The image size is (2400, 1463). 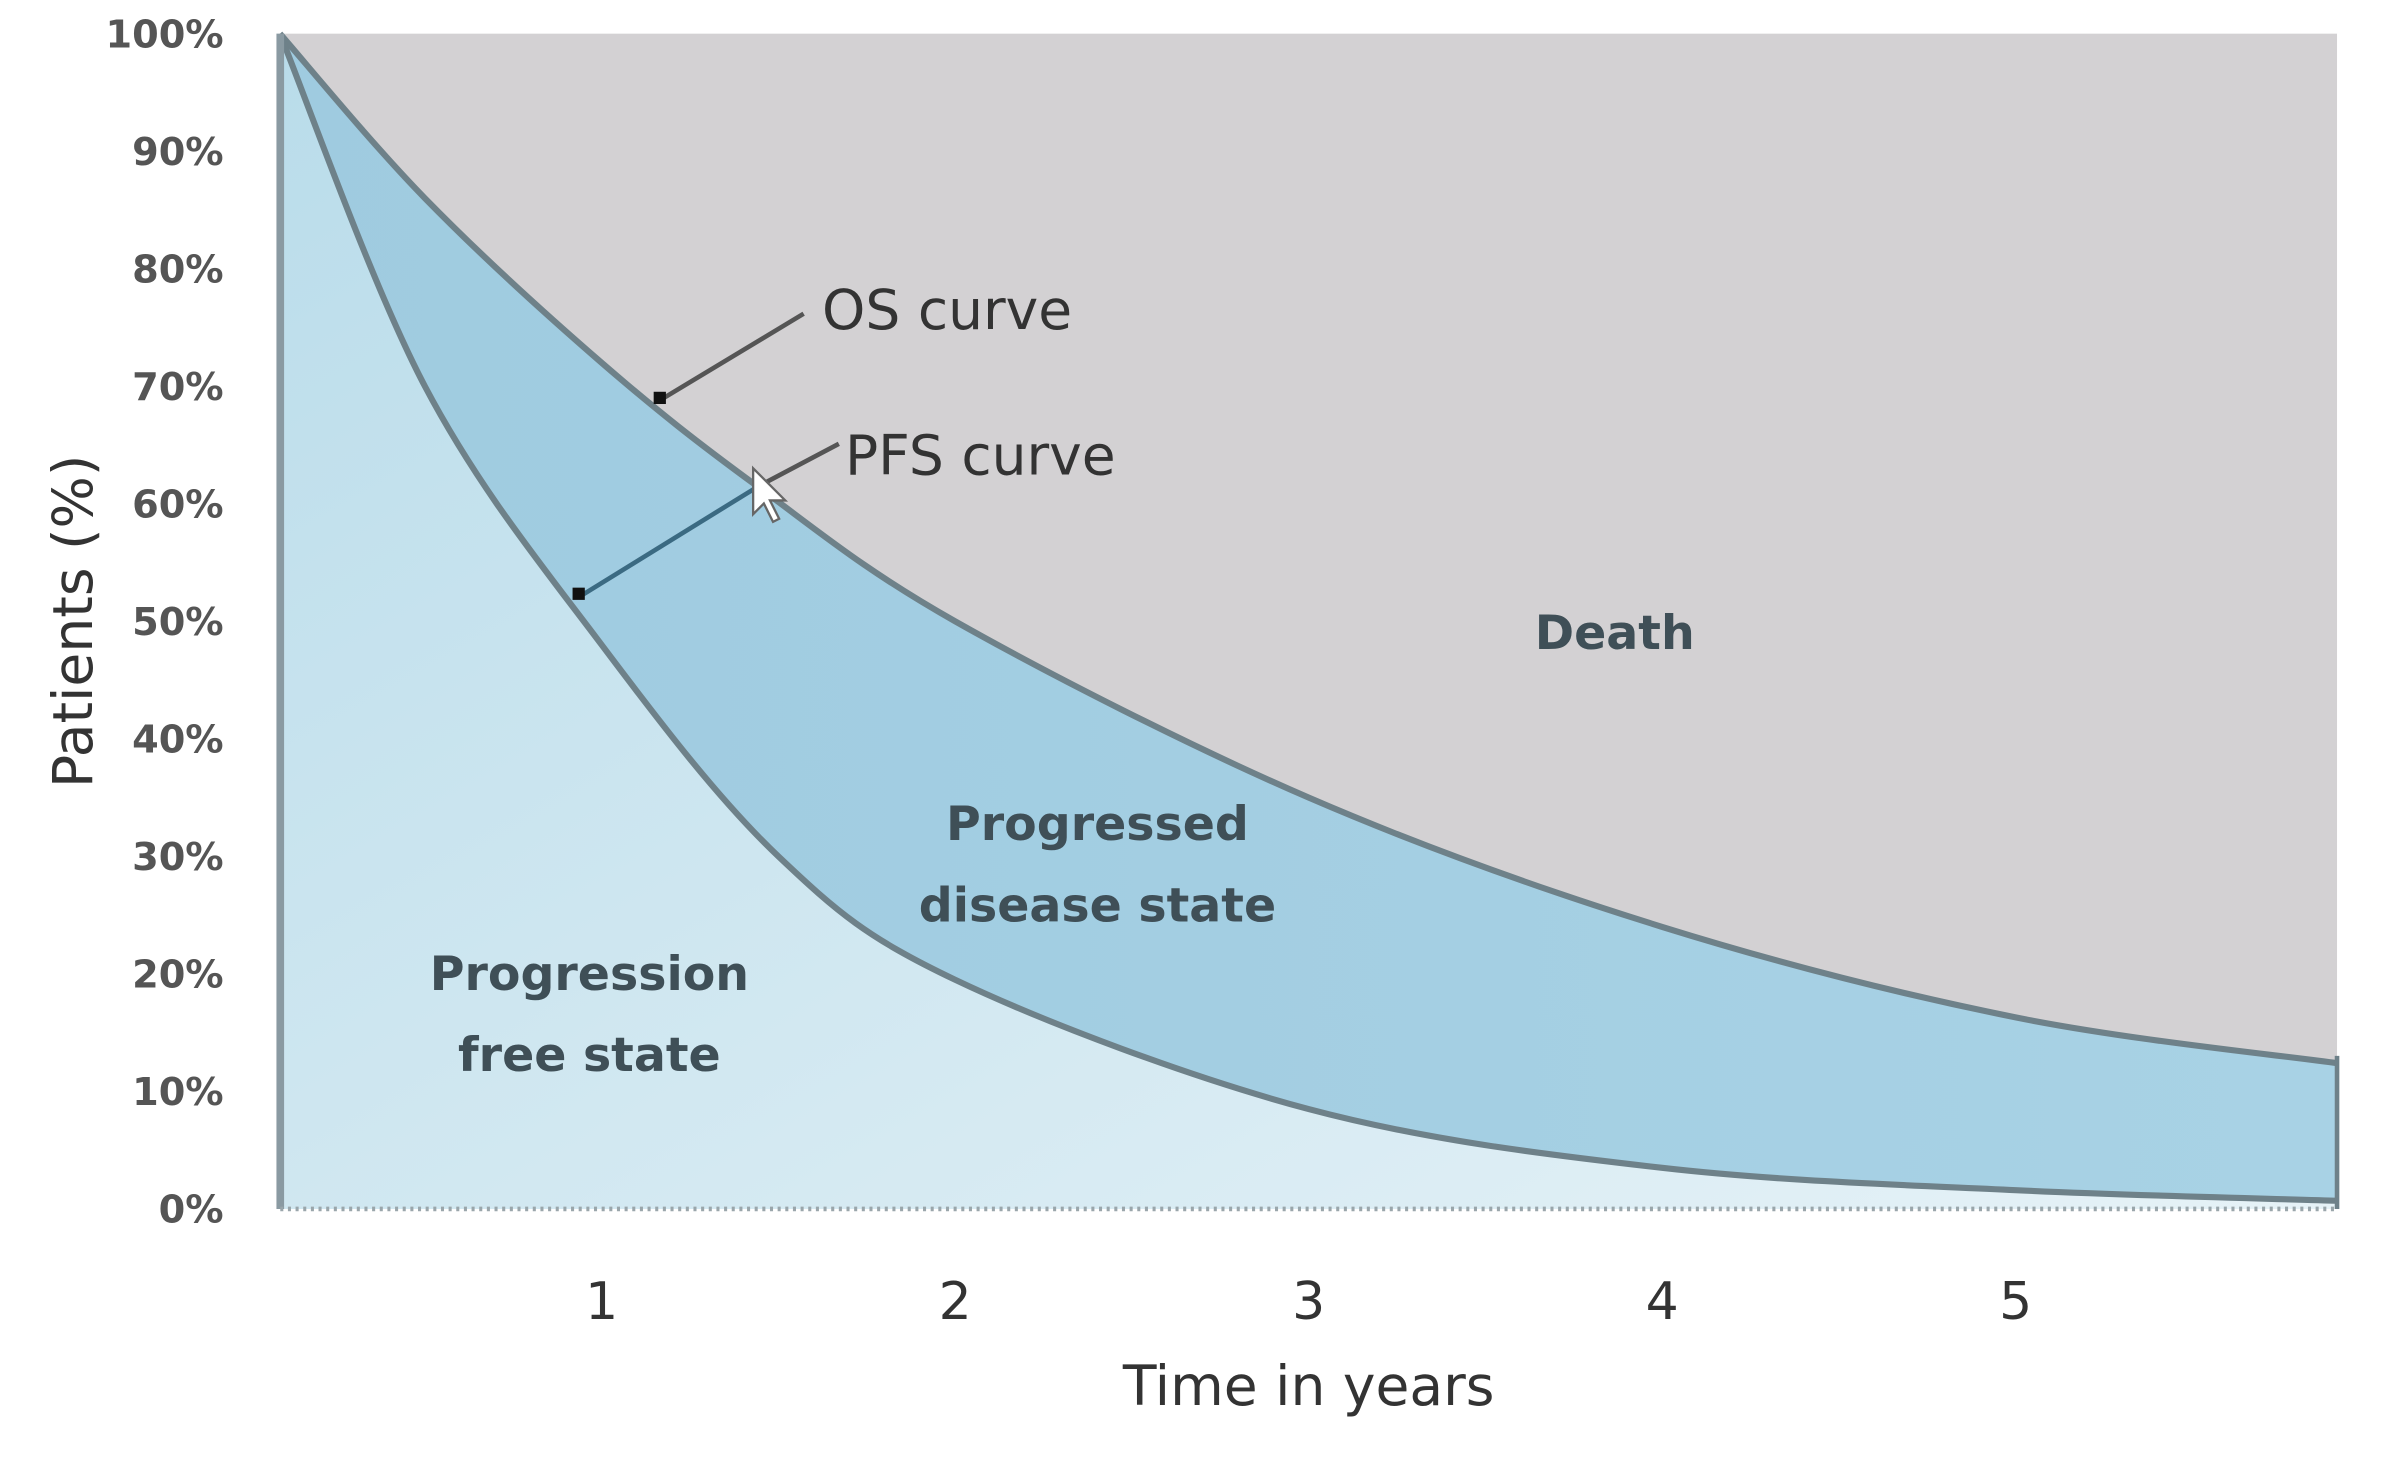 What do you see at coordinates (1308, 1302) in the screenshot?
I see `x-tick-label: 3` at bounding box center [1308, 1302].